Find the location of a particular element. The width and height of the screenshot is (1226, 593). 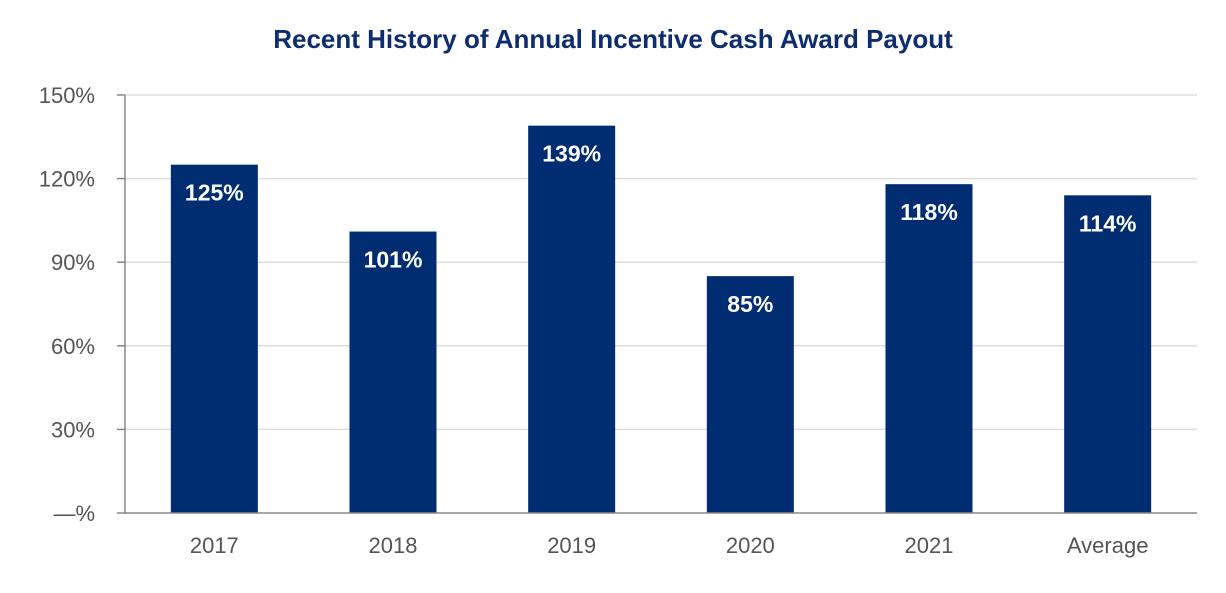

bar-2017 is located at coordinates (214, 338).